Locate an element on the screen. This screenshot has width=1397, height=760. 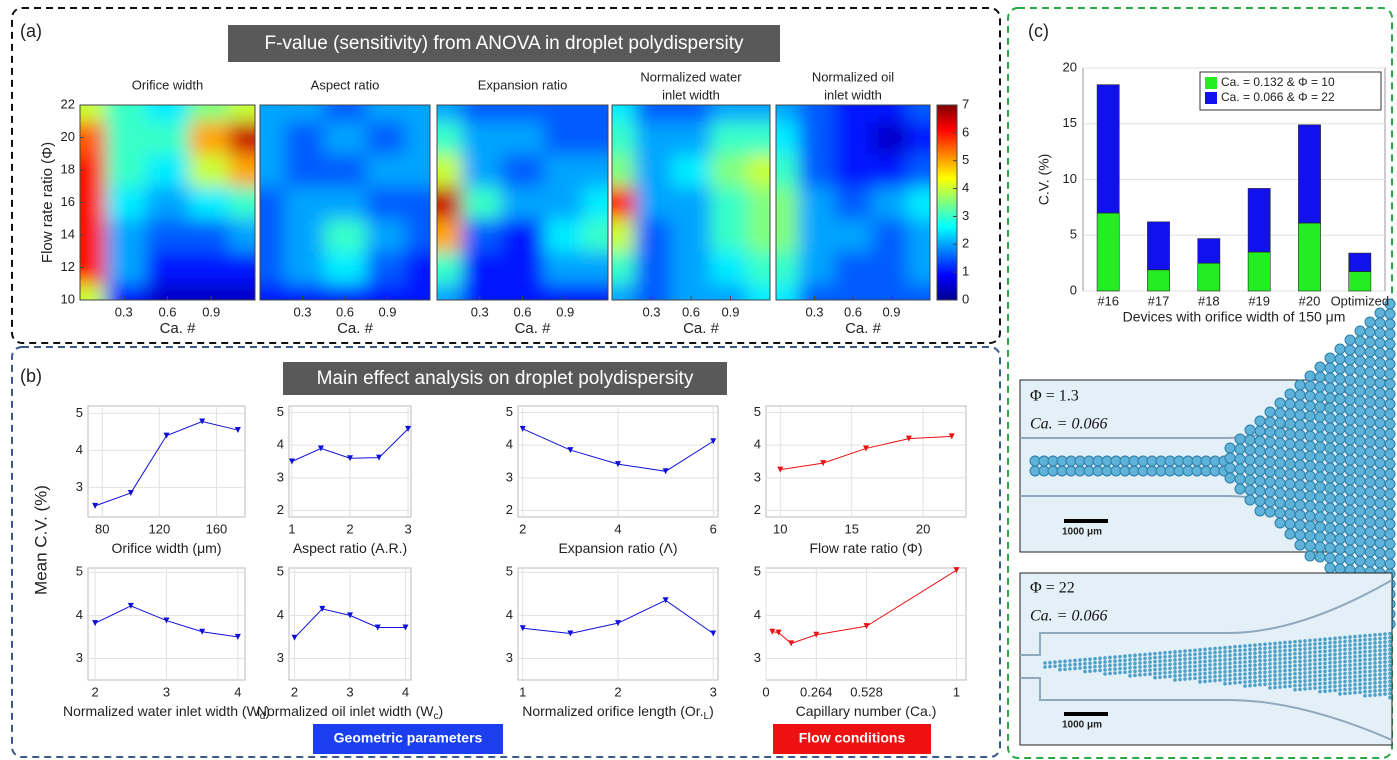
phi-label: Φ = 22 is located at coordinates (1052, 588).